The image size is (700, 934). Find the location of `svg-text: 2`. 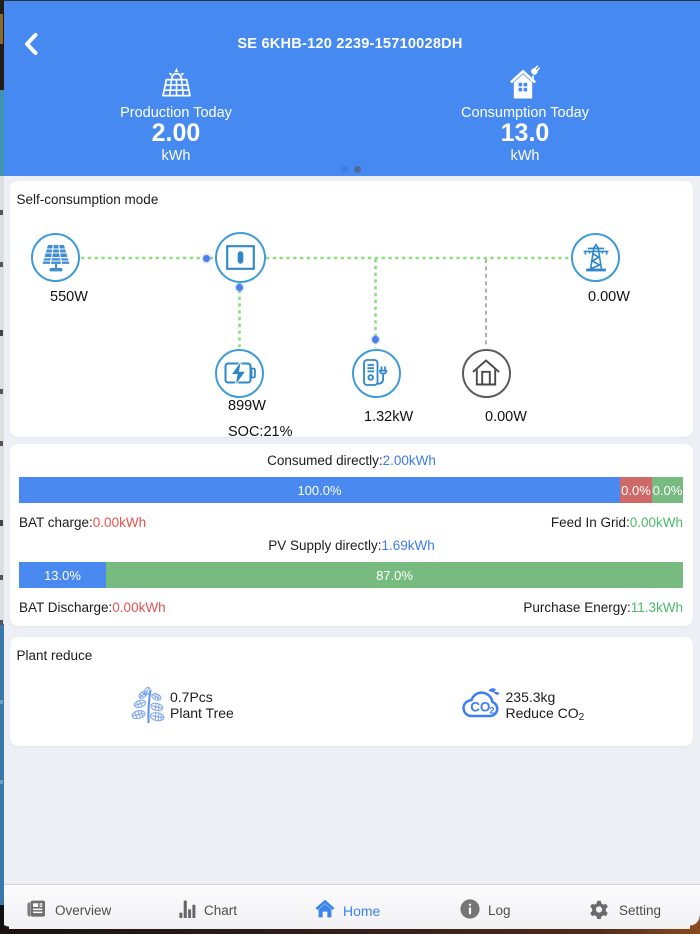

svg-text: 2 is located at coordinates (492, 711).